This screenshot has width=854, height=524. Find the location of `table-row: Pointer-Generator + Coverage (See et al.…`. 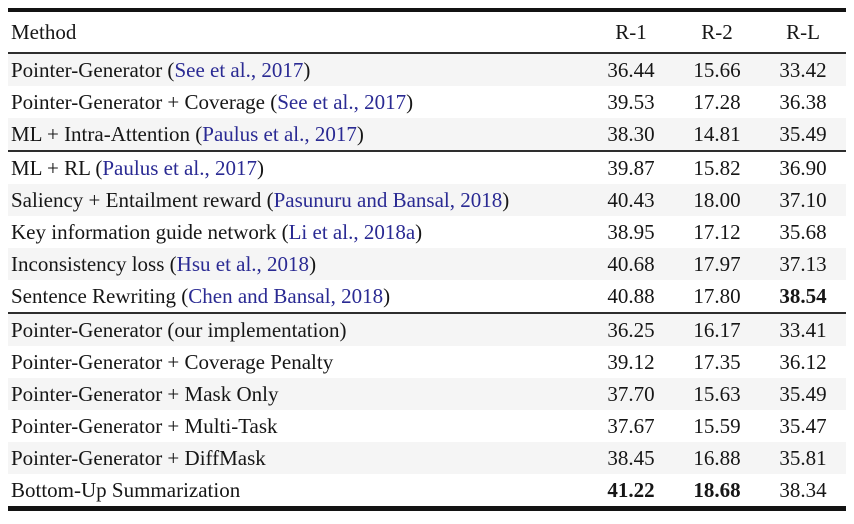

table-row: Pointer-Generator + Coverage (See et al.… is located at coordinates (427, 102).